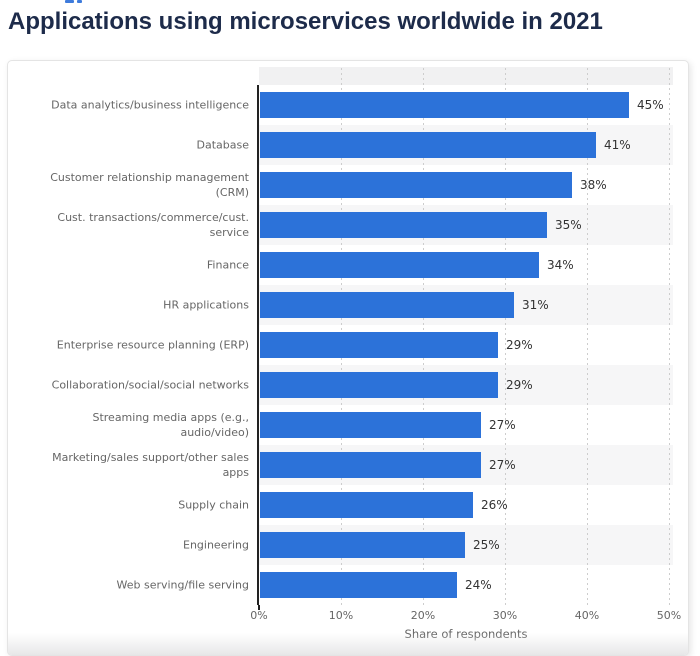  I want to click on category-label: Streaming media apps (e.g., audio/video), so click(170, 425).